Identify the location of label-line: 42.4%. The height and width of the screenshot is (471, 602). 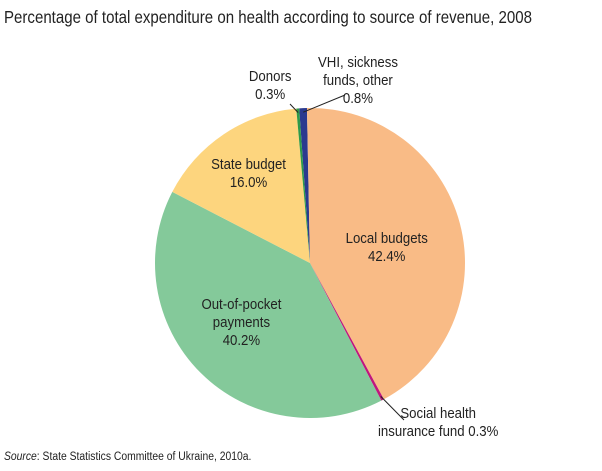
(386, 256).